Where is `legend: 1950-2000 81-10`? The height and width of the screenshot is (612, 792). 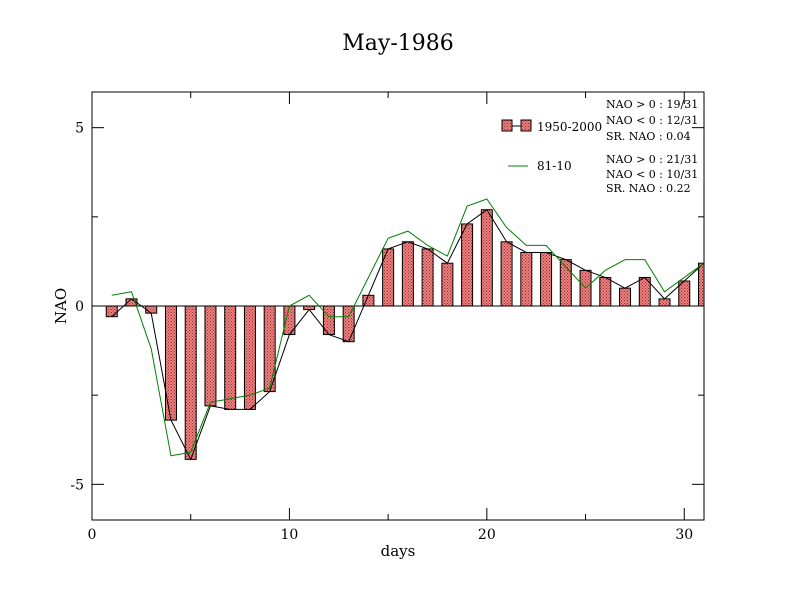 legend: 1950-2000 81-10 is located at coordinates (551, 146).